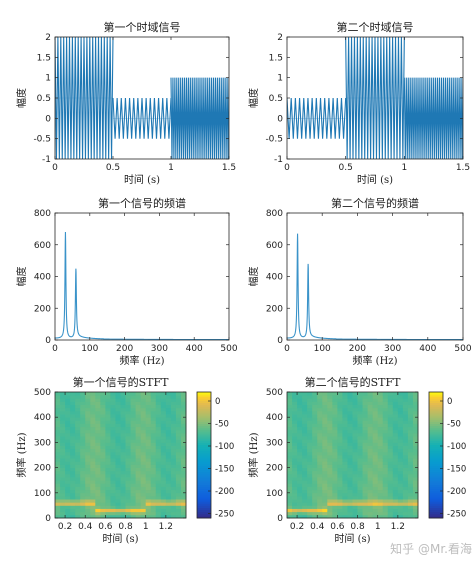  Describe the element at coordinates (121, 455) in the screenshot. I see `heatmap-cells` at that location.